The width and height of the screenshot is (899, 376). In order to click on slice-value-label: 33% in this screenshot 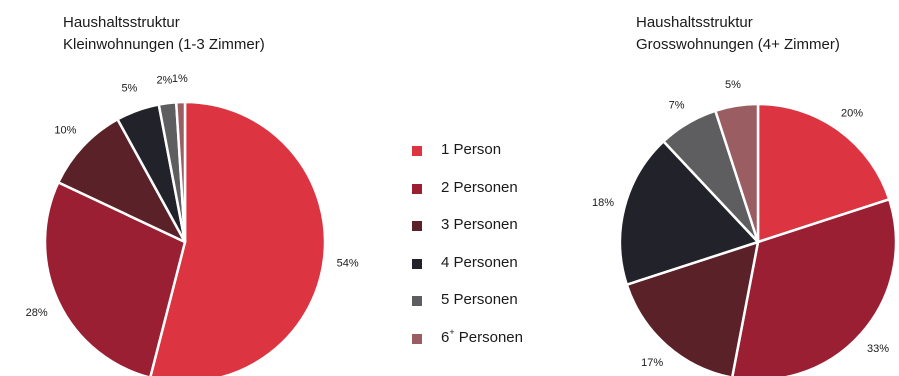, I will do `click(878, 349)`.